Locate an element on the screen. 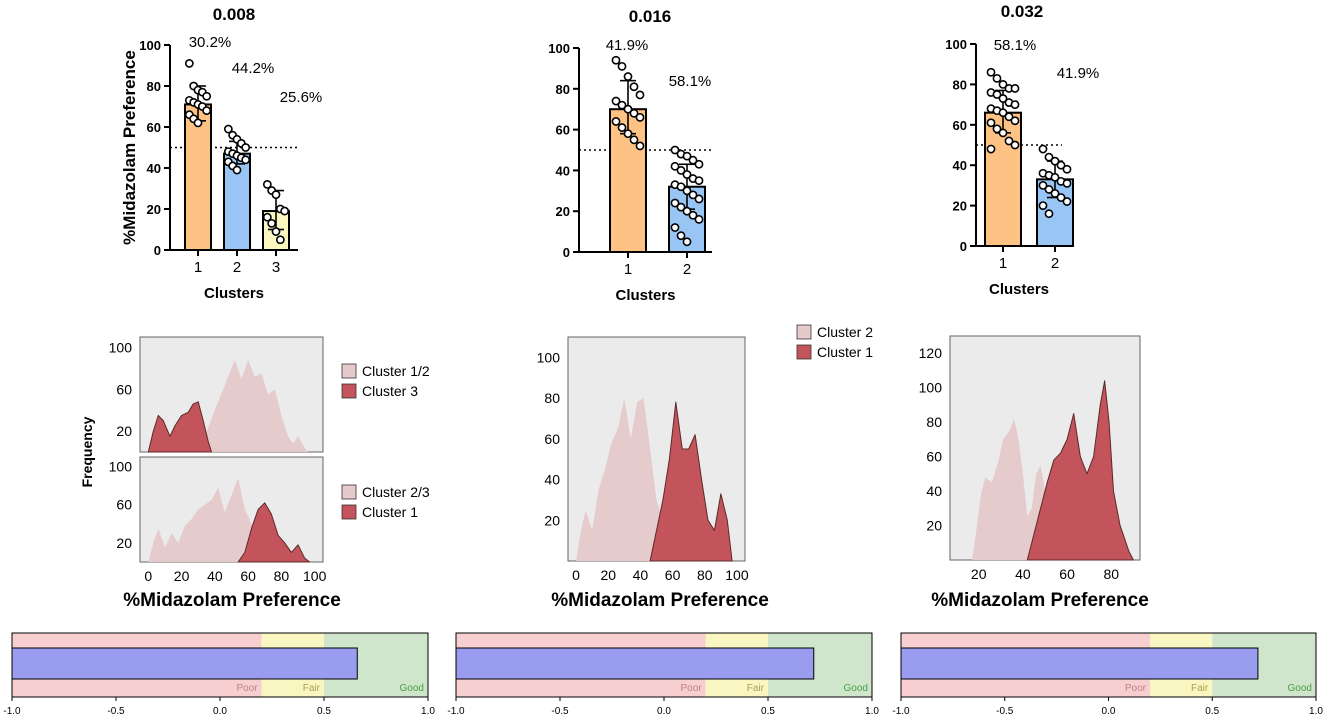 Image resolution: width=1325 pixels, height=720 pixels. silhouette-chart-0: Poor Fair Good -1.0 -0.5 0.0 0.5 1.0 is located at coordinates (219, 674).